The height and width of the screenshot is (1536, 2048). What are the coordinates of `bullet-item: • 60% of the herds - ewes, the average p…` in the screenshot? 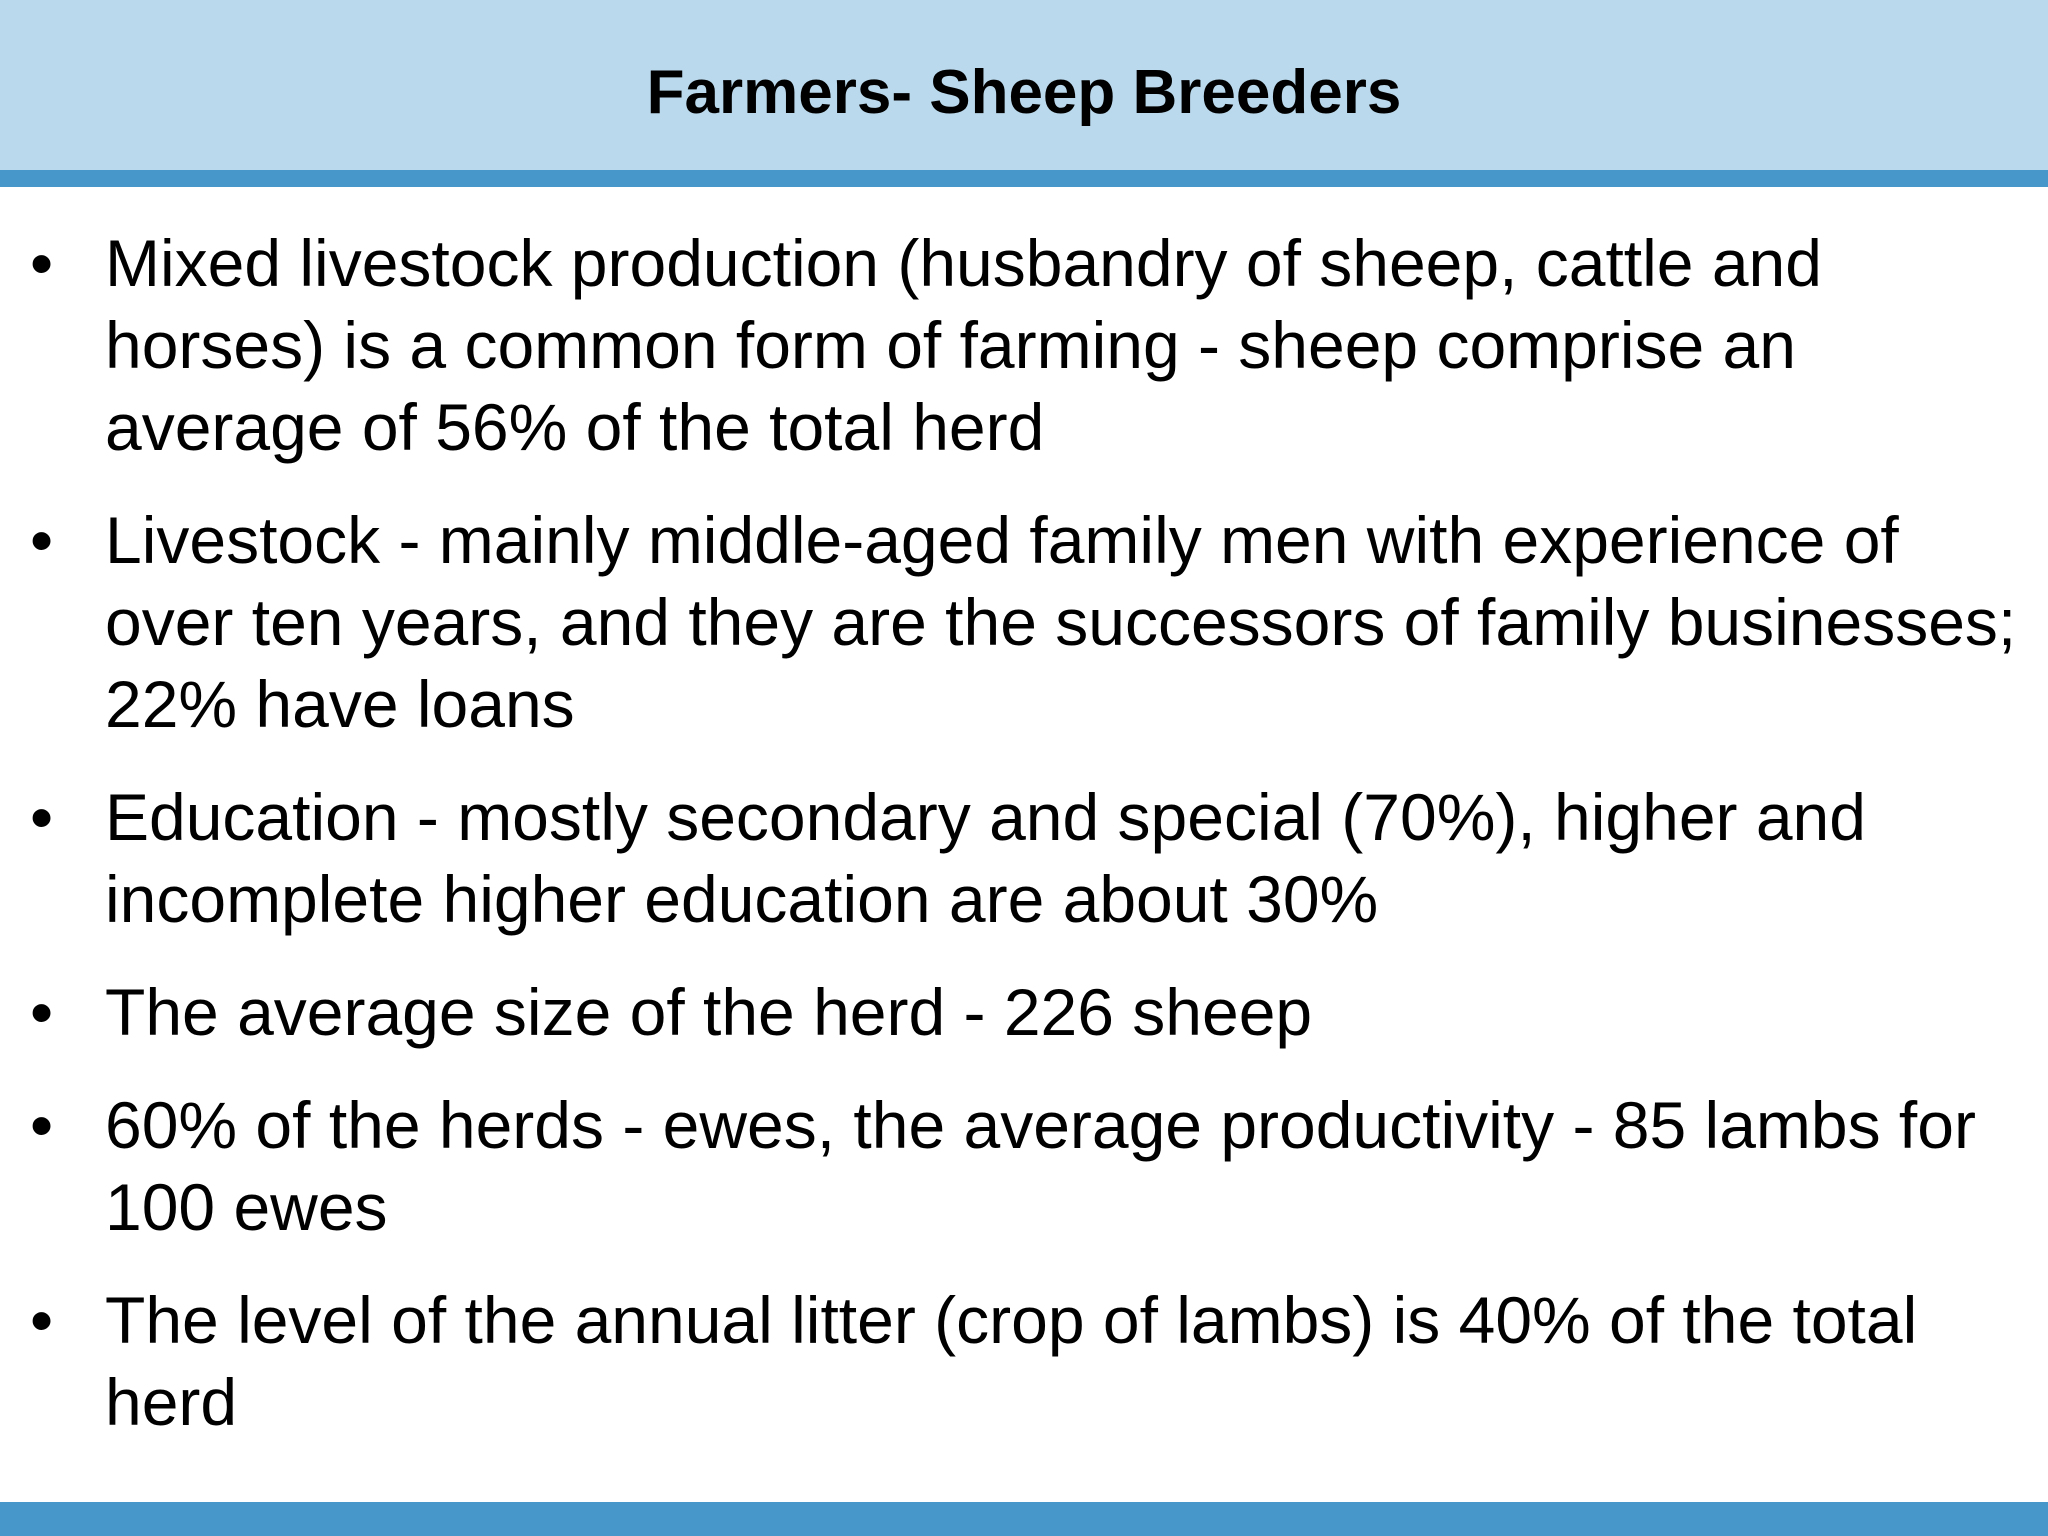 It's located at (1024, 1166).